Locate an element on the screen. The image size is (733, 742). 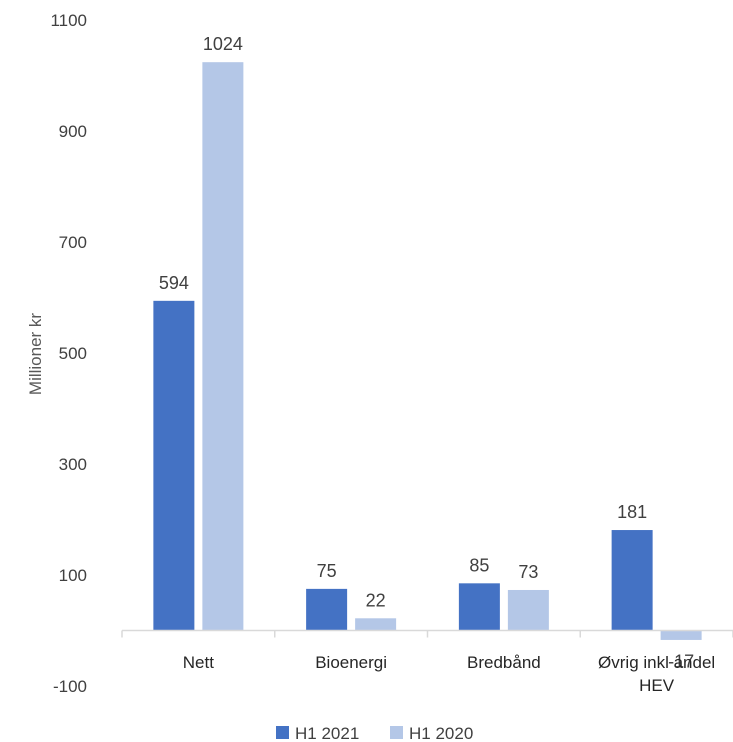
data-label: -17 is located at coordinates (681, 662).